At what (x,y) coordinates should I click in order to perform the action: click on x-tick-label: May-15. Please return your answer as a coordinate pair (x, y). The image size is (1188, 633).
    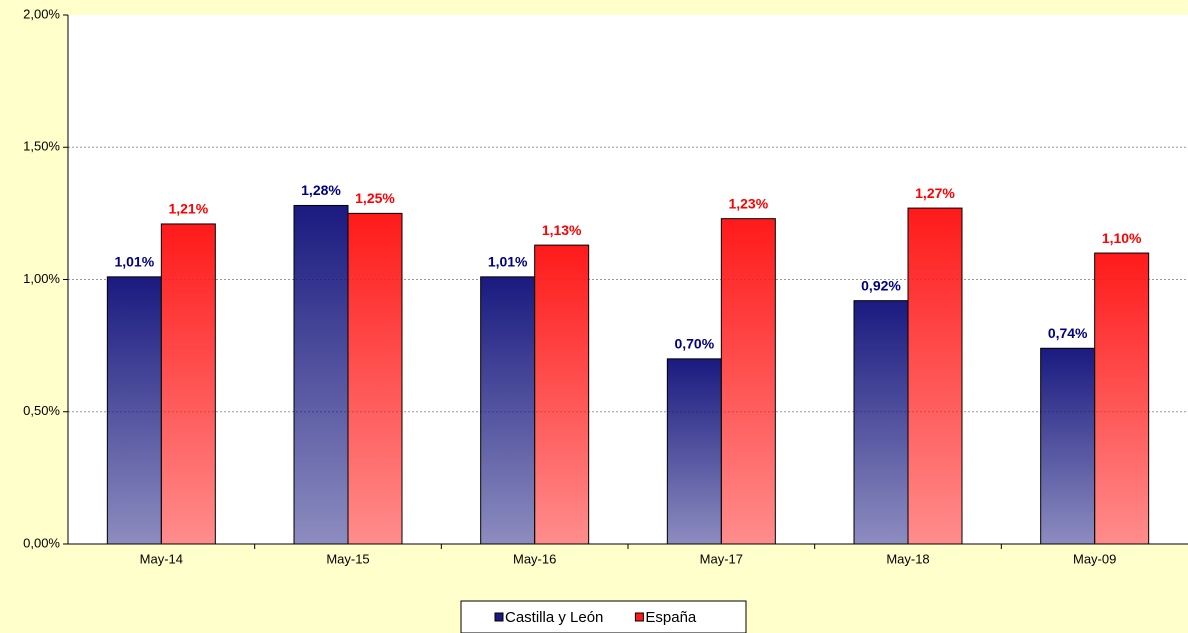
    Looking at the image, I should click on (347, 558).